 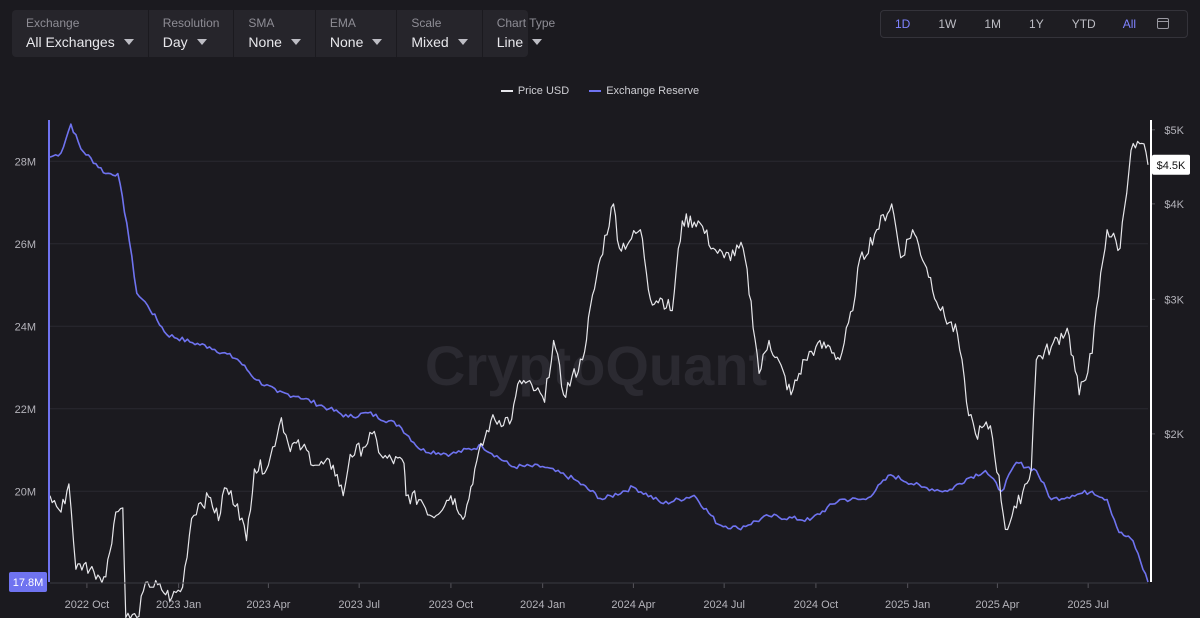 What do you see at coordinates (543, 91) in the screenshot?
I see `legend-label-price: Price USD` at bounding box center [543, 91].